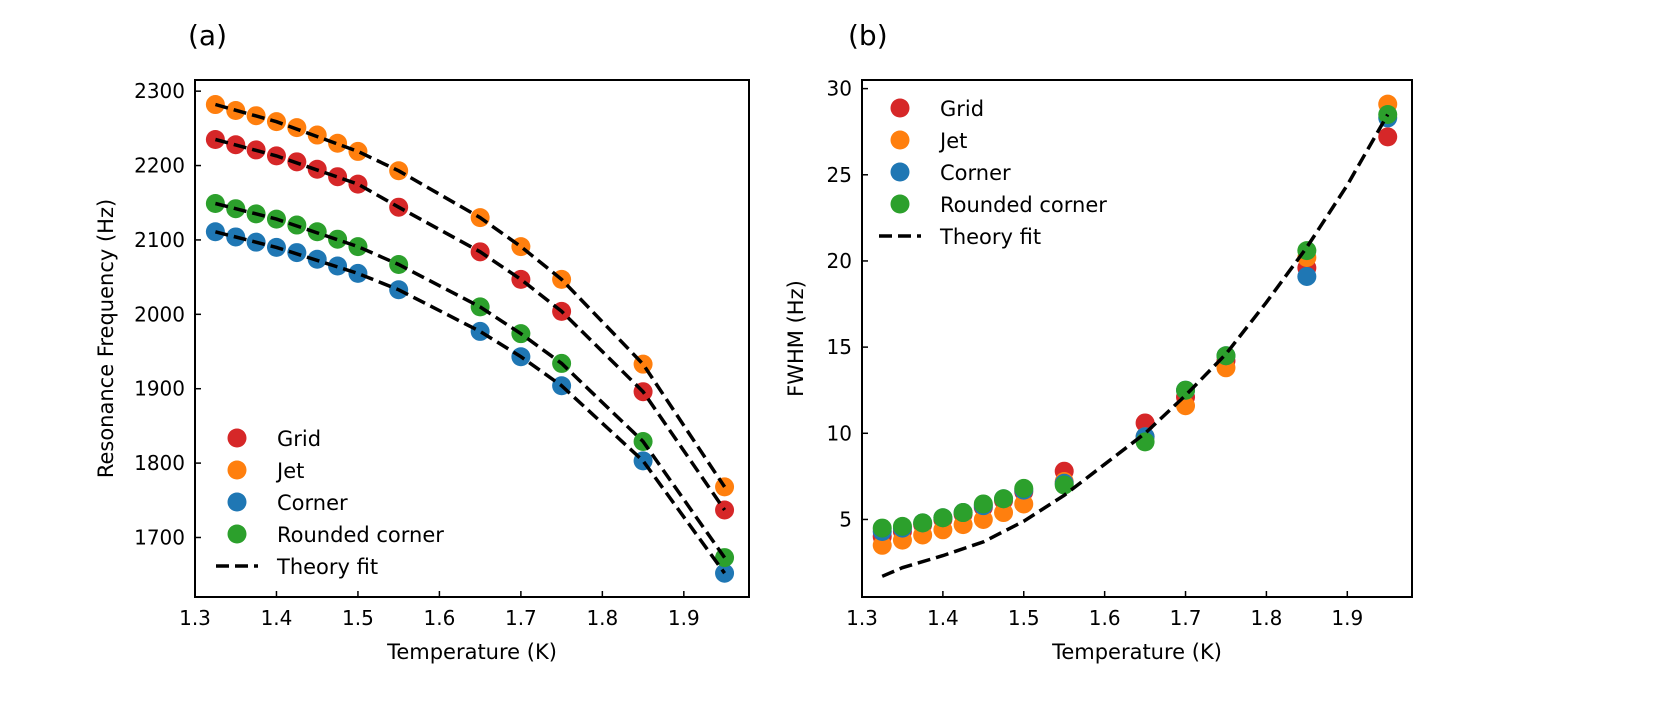 Image resolution: width=1661 pixels, height=712 pixels. Describe the element at coordinates (839, 347) in the screenshot. I see `y-tick-label: 15` at that location.